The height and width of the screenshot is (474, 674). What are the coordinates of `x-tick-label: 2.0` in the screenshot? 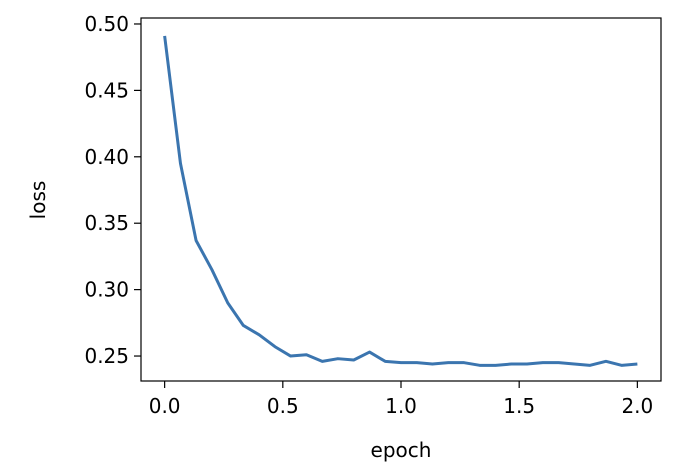 It's located at (637, 406).